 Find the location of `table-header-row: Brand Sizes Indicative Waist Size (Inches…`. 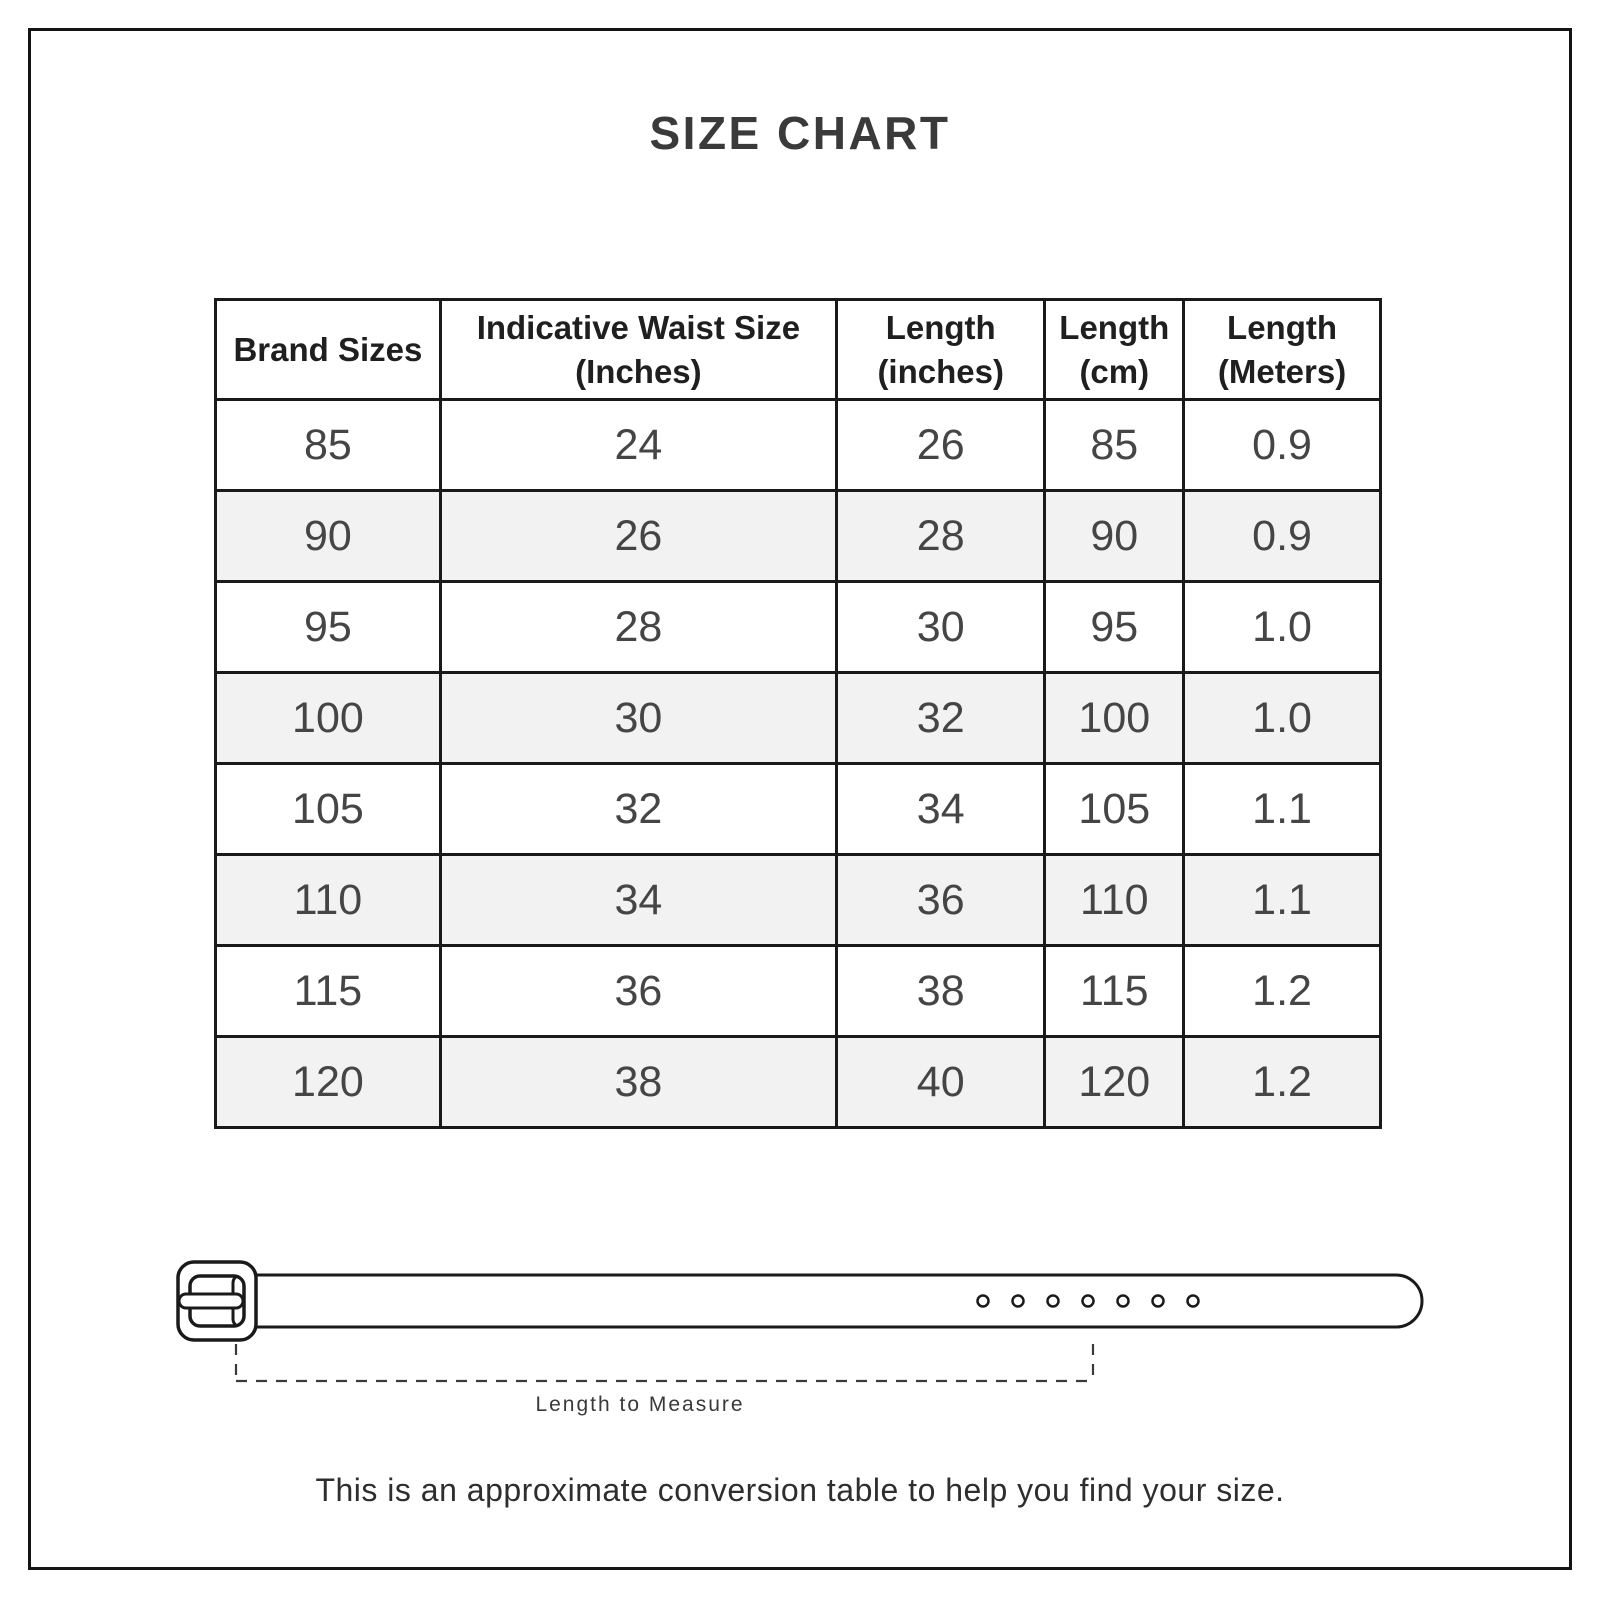

table-header-row: Brand Sizes Indicative Waist Size (Inches… is located at coordinates (798, 349).